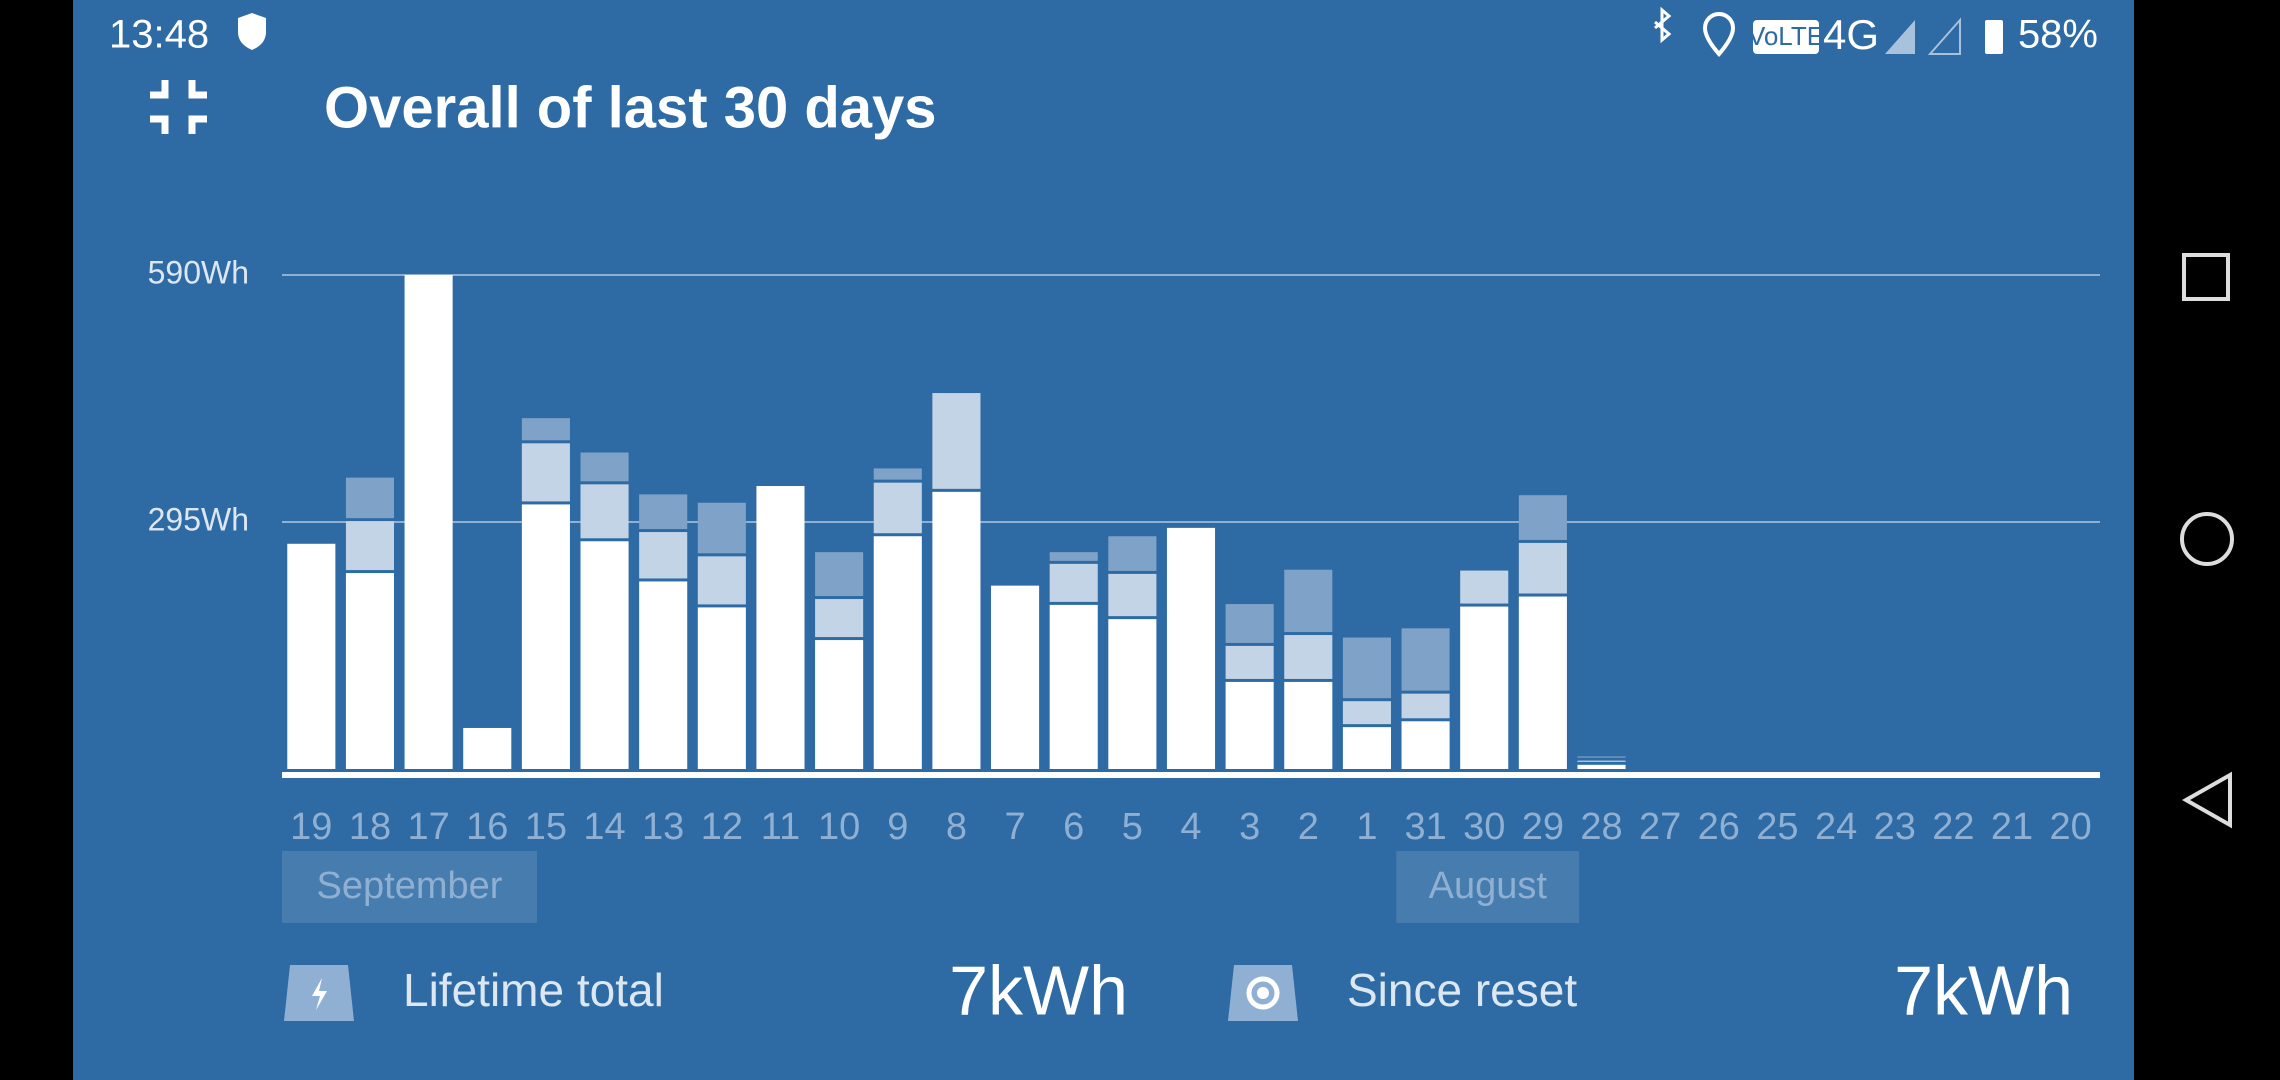 The height and width of the screenshot is (1080, 2280). What do you see at coordinates (487, 827) in the screenshot?
I see `x-tick-label: 16` at bounding box center [487, 827].